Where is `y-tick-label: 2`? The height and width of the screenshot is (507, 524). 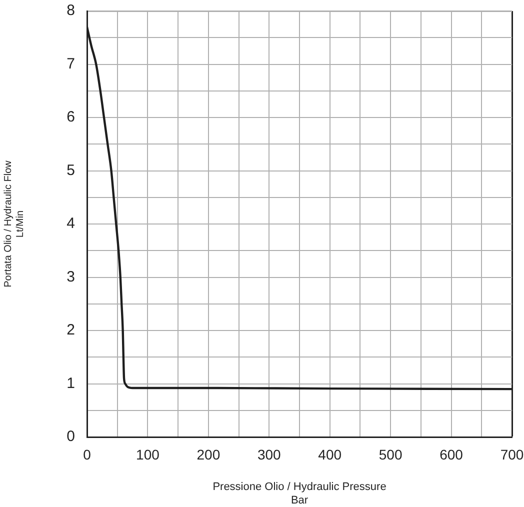
y-tick-label: 2 is located at coordinates (70, 330).